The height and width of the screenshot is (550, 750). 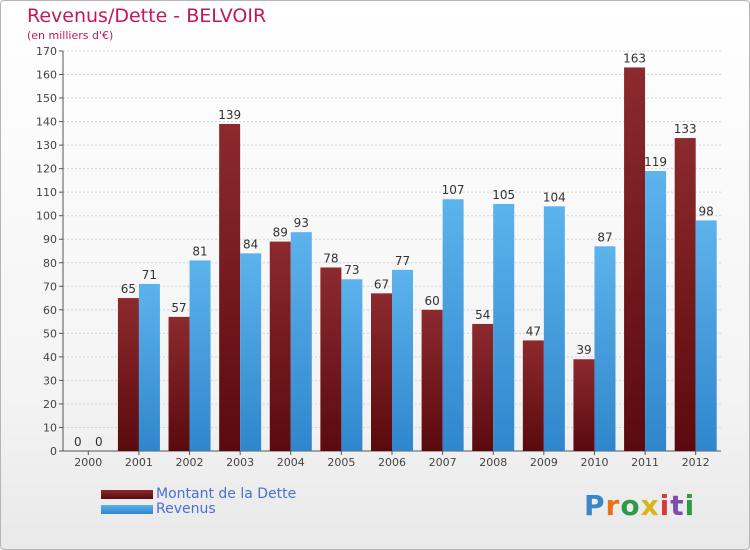 I want to click on x-tick-label: 2004, so click(x=291, y=462).